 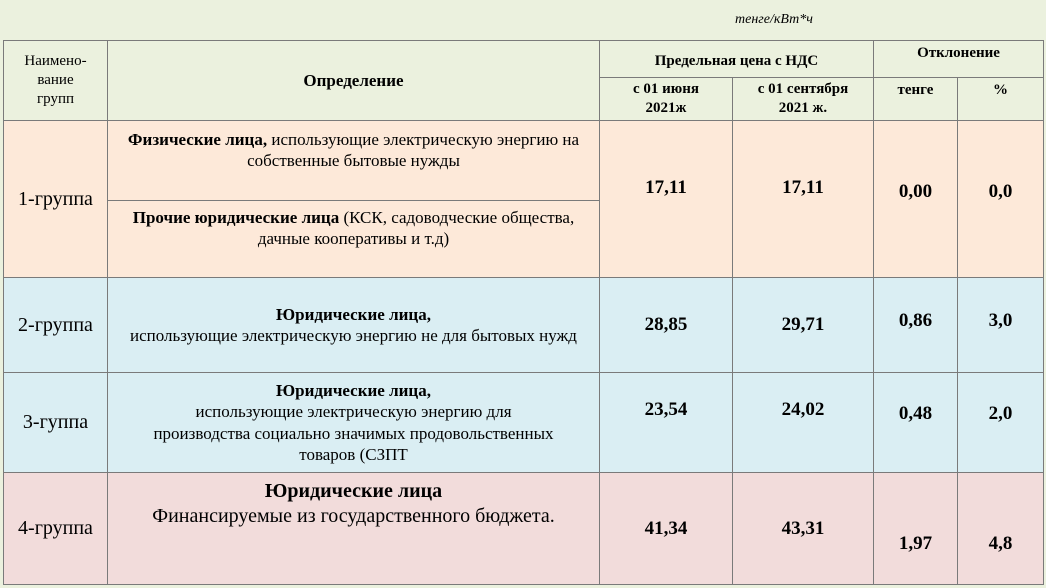 What do you see at coordinates (915, 528) in the screenshot?
I see `dev-tenge: 1,97` at bounding box center [915, 528].